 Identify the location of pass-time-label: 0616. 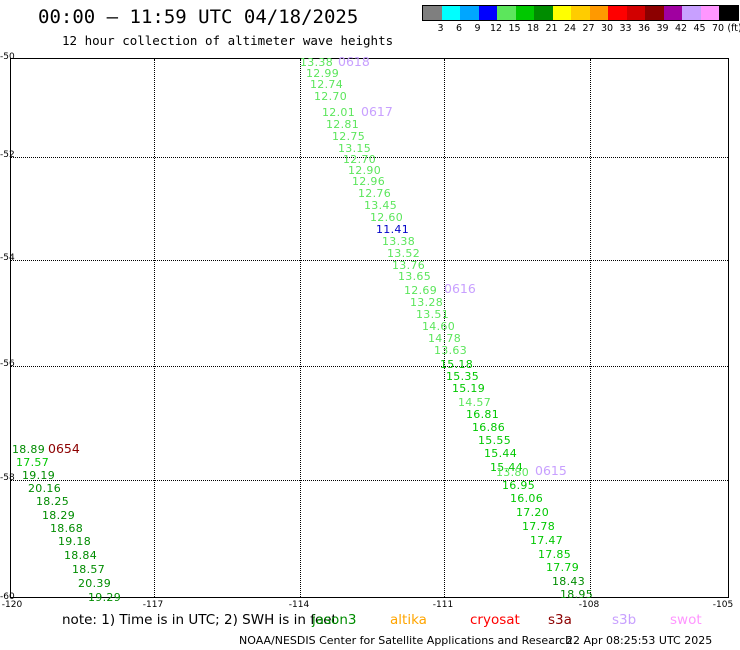
(460, 288).